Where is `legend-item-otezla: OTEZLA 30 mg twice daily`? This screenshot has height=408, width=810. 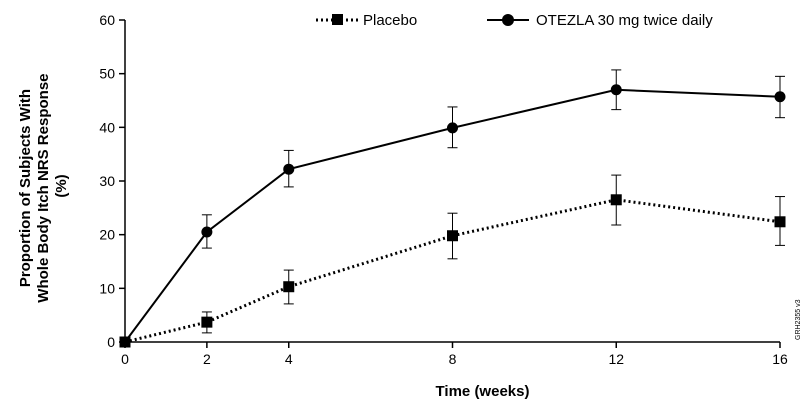 legend-item-otezla: OTEZLA 30 mg twice daily is located at coordinates (600, 20).